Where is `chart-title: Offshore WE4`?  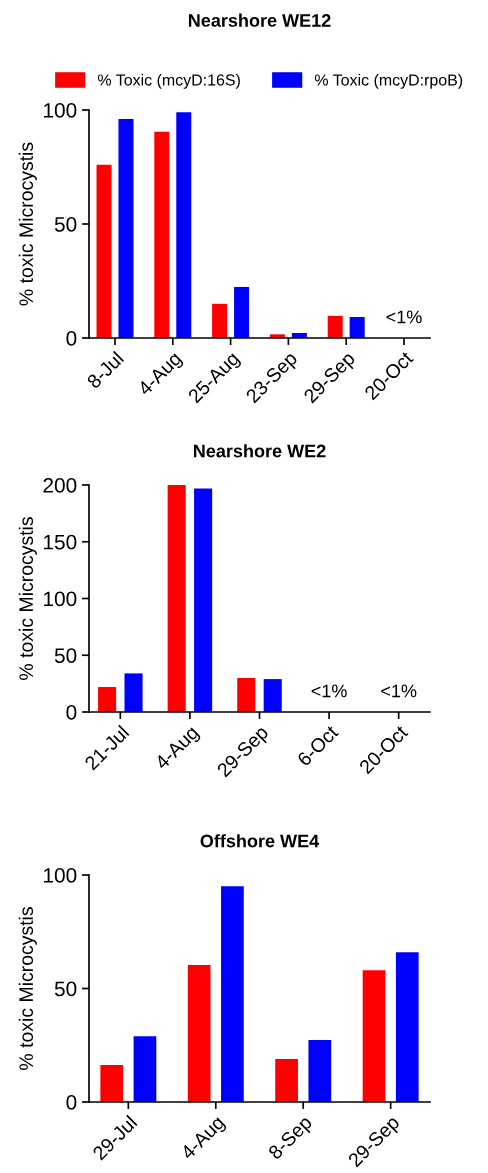 chart-title: Offshore WE4 is located at coordinates (260, 841).